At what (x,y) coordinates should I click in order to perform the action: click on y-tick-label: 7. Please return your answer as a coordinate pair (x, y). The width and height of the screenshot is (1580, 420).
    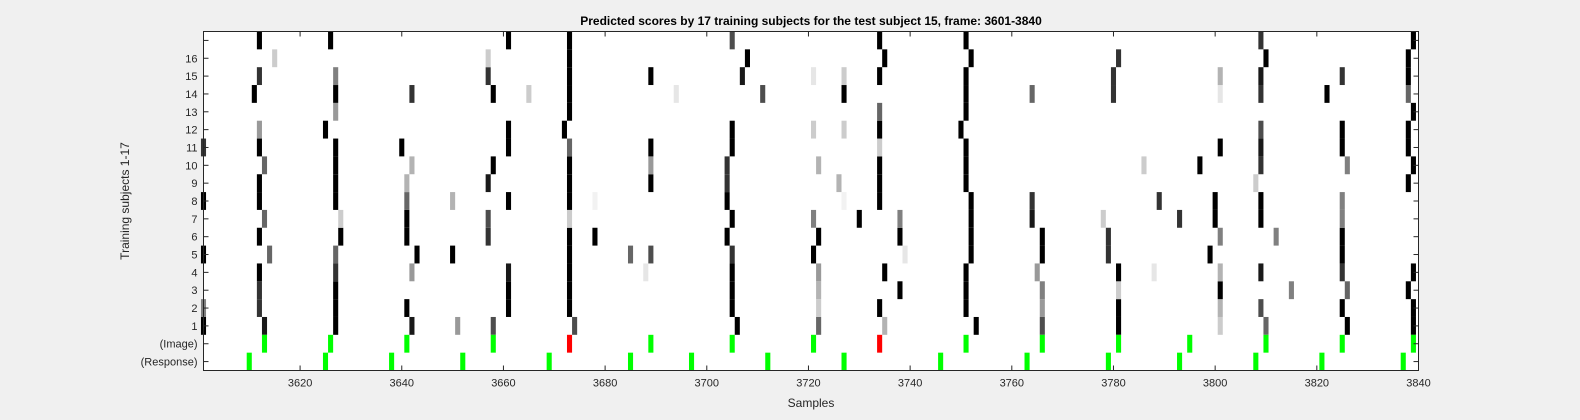
    Looking at the image, I should click on (194, 220).